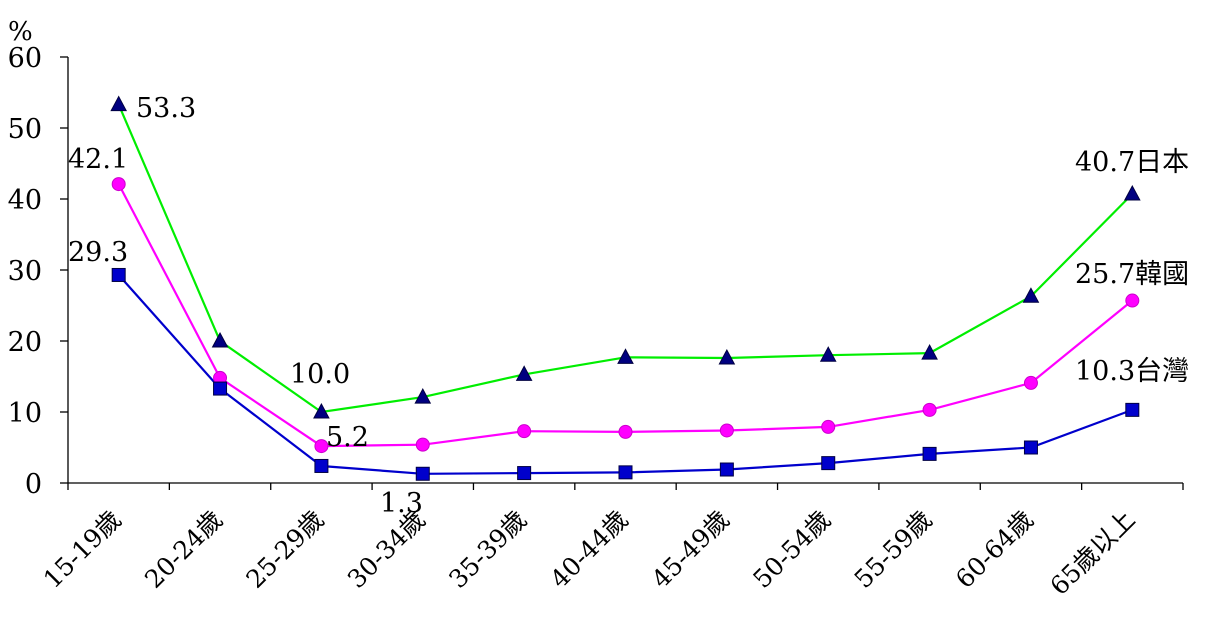 The height and width of the screenshot is (625, 1206). I want to click on annotation-taiwan-15-19: 29.3, so click(98, 252).